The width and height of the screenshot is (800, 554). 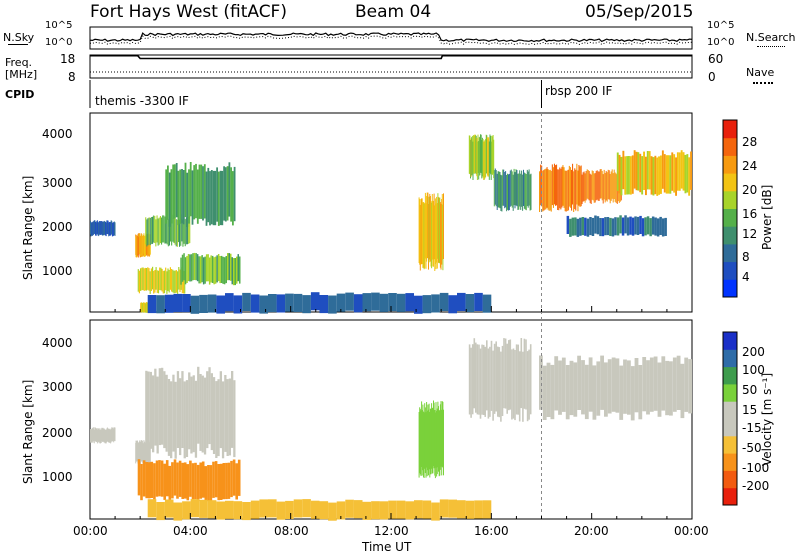 I want to click on noise-frame, so click(x=391, y=38).